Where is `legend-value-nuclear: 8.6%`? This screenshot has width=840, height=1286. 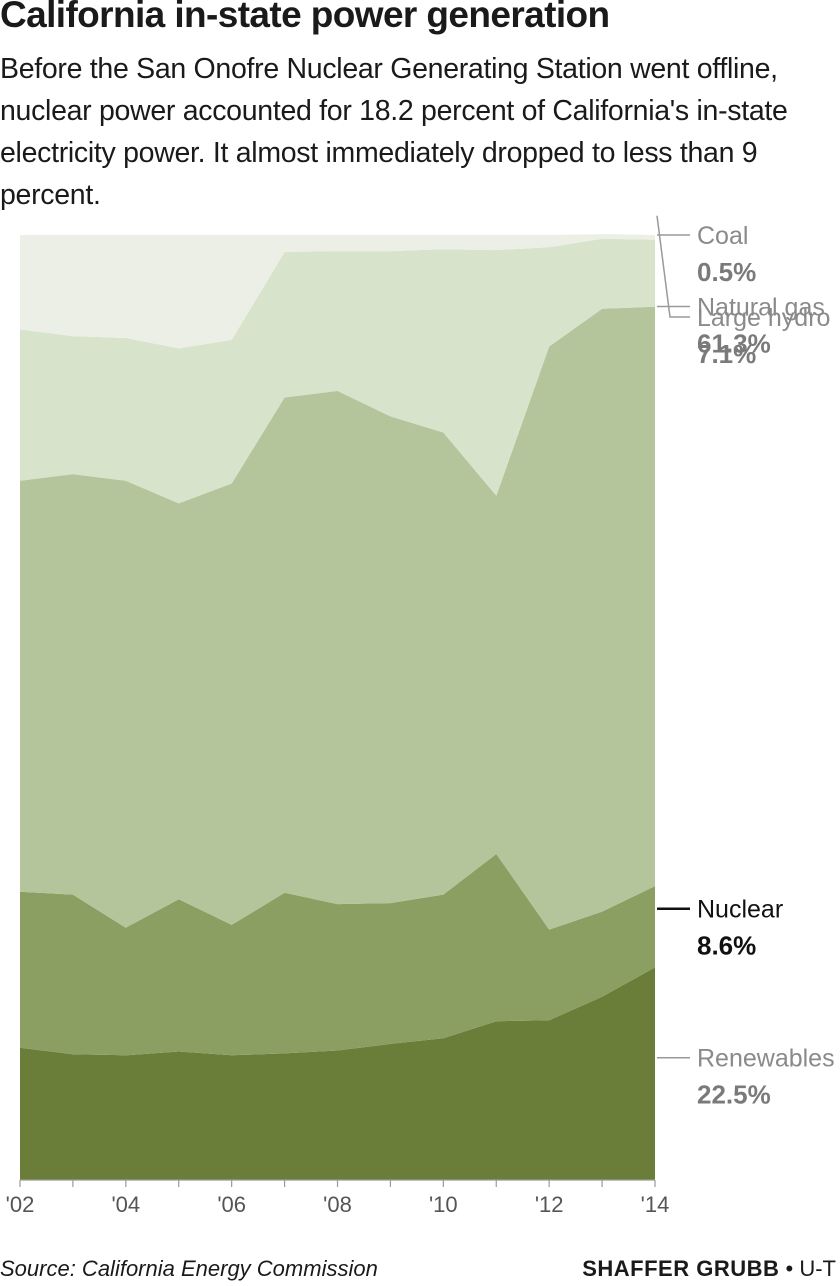
legend-value-nuclear: 8.6% is located at coordinates (726, 946).